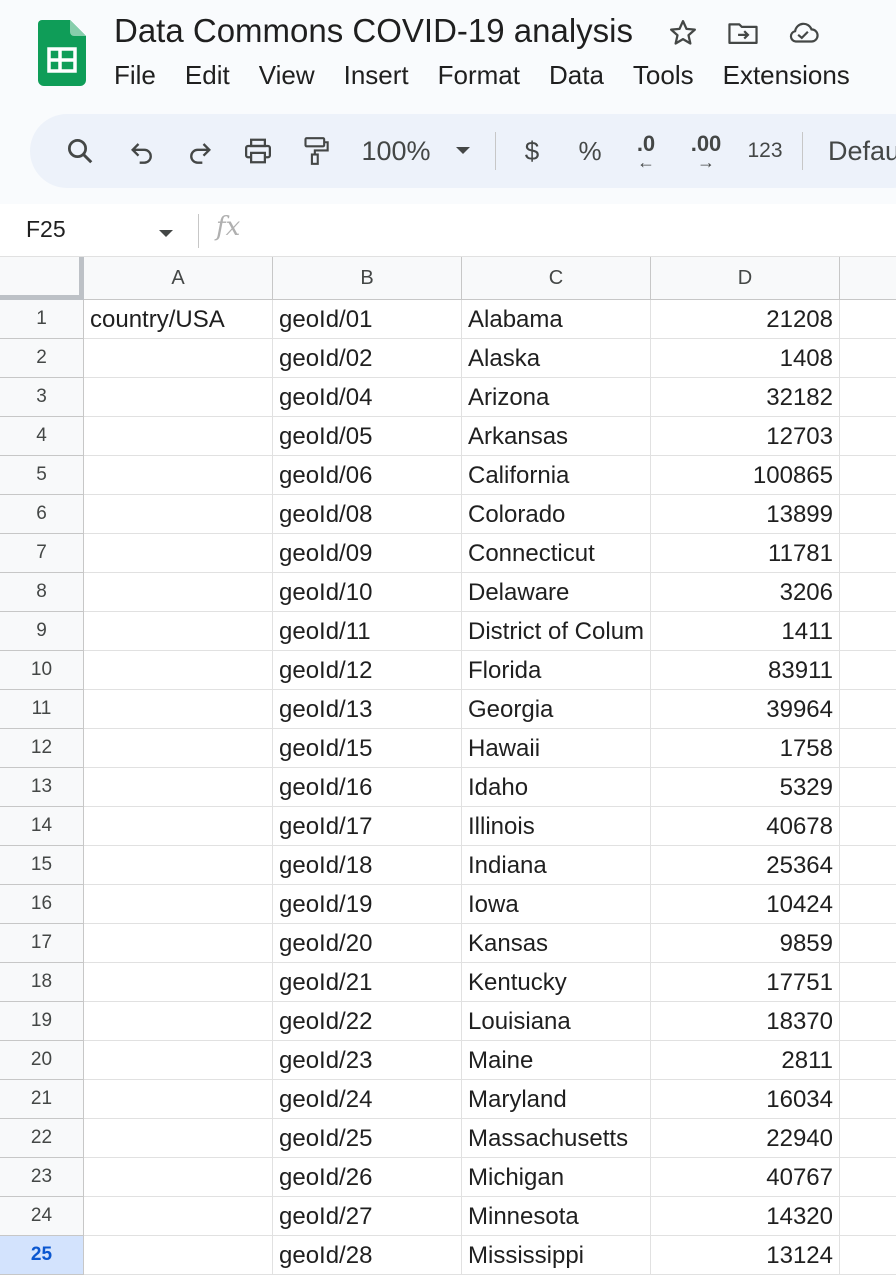 This screenshot has width=896, height=1286. I want to click on menu-file: File, so click(135, 75).